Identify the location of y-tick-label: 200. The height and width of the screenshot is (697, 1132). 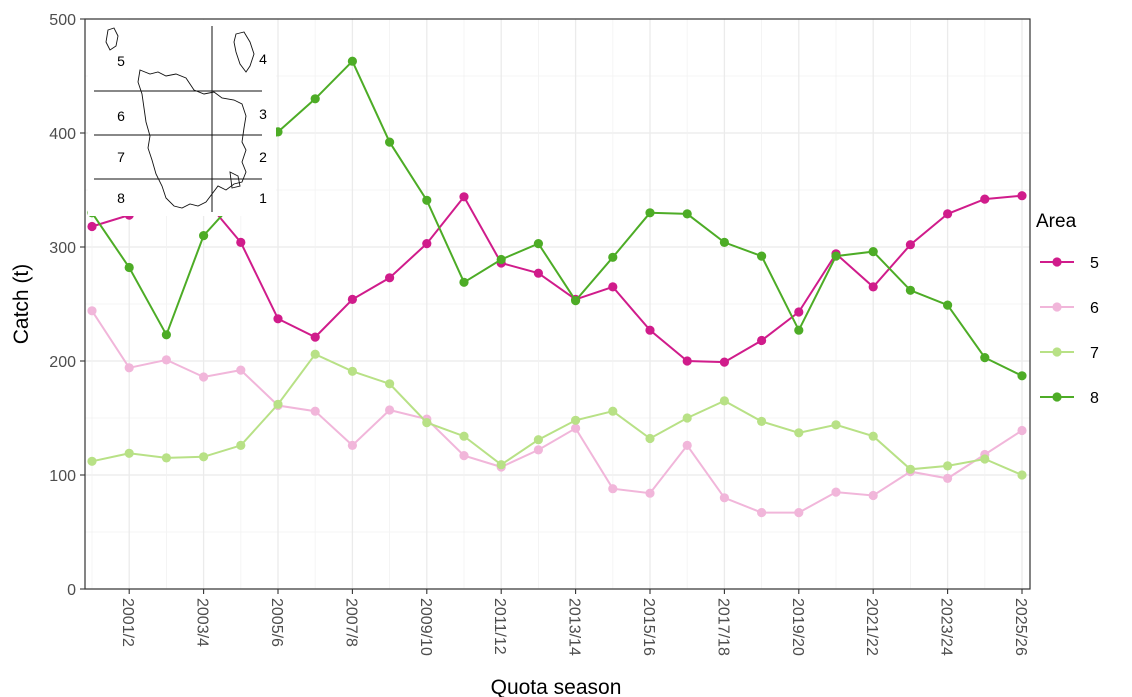
(62, 362).